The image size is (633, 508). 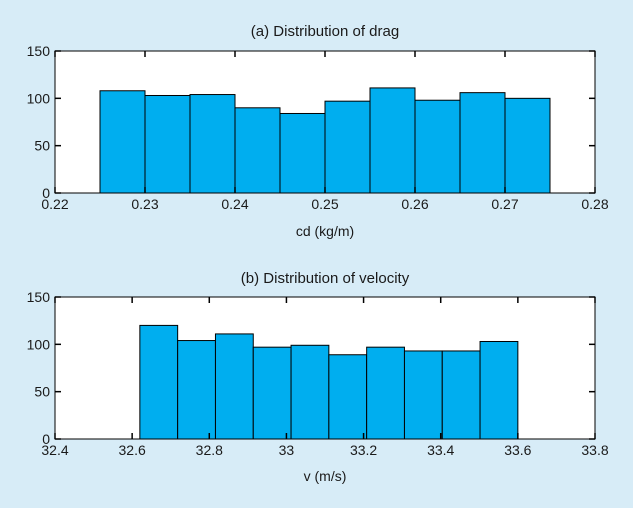 I want to click on drag-x-tick-label: 0.26, so click(x=414, y=204).